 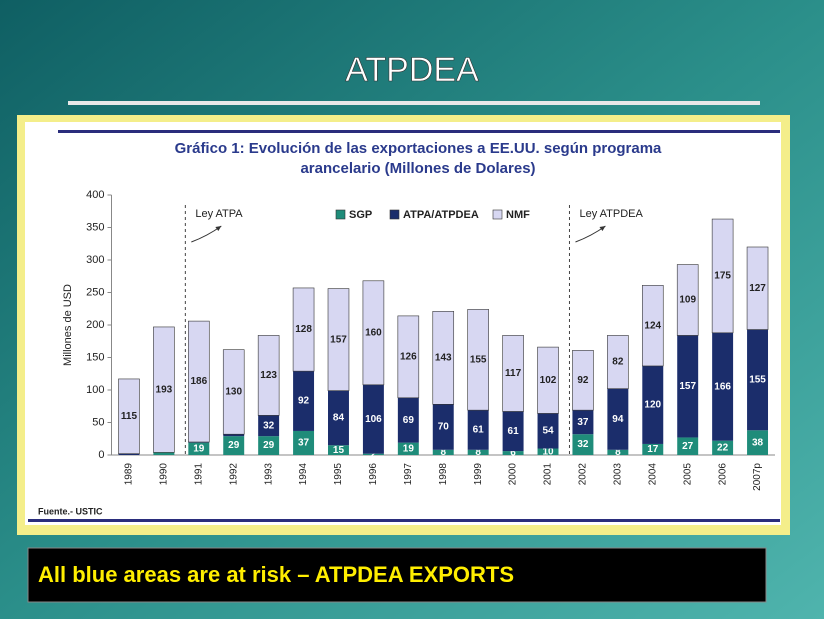 I want to click on x-tick-label: 2005, so click(x=687, y=474).